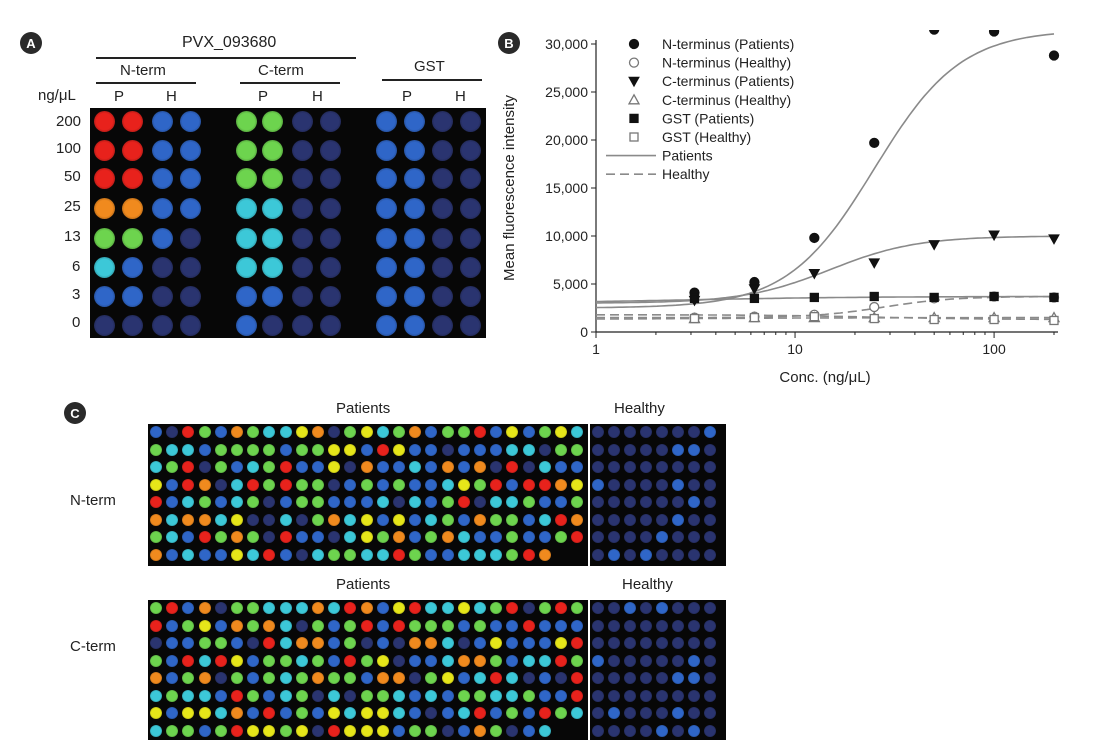  I want to click on conc-label-0: 200, so click(69, 121).